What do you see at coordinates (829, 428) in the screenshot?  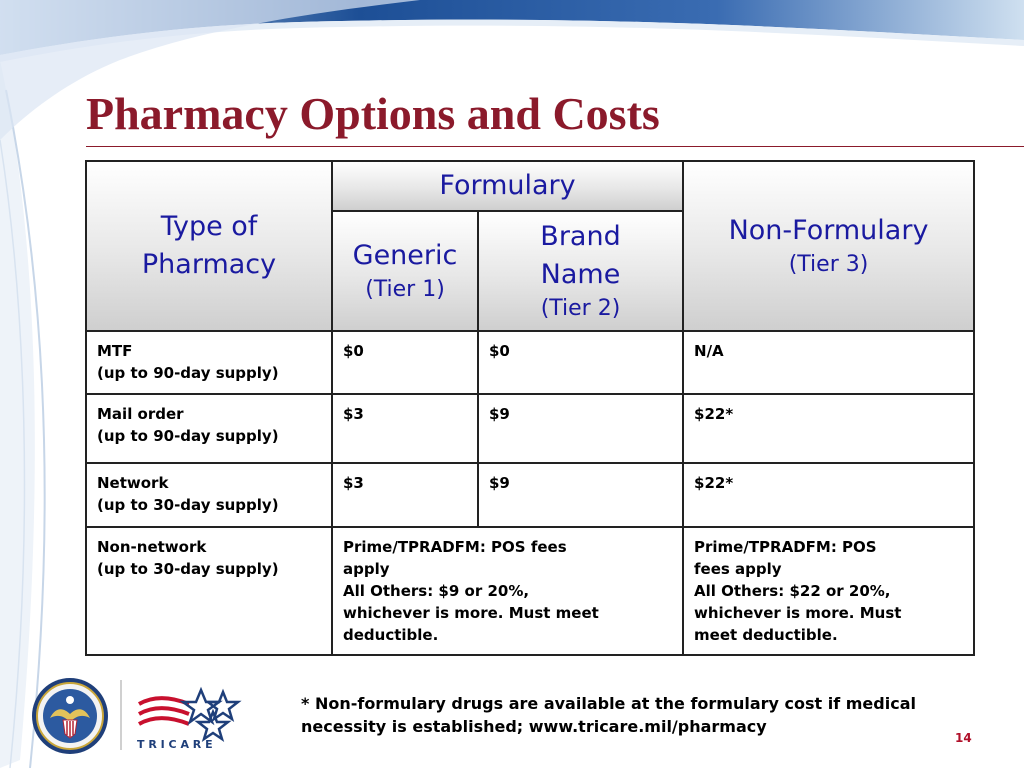 I see `row-mail-order-nonformulary: $22*` at bounding box center [829, 428].